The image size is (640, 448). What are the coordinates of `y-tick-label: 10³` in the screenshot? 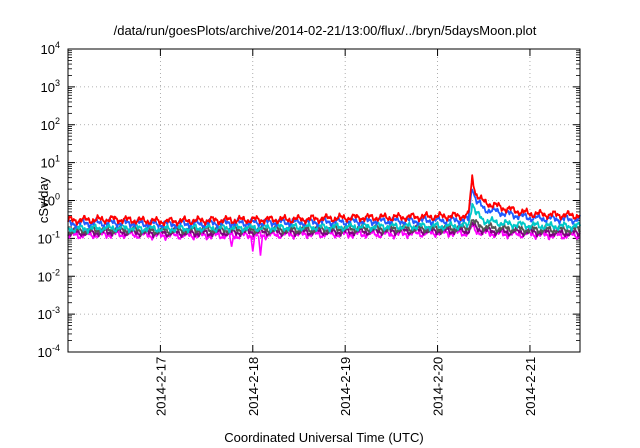 It's located at (50, 86).